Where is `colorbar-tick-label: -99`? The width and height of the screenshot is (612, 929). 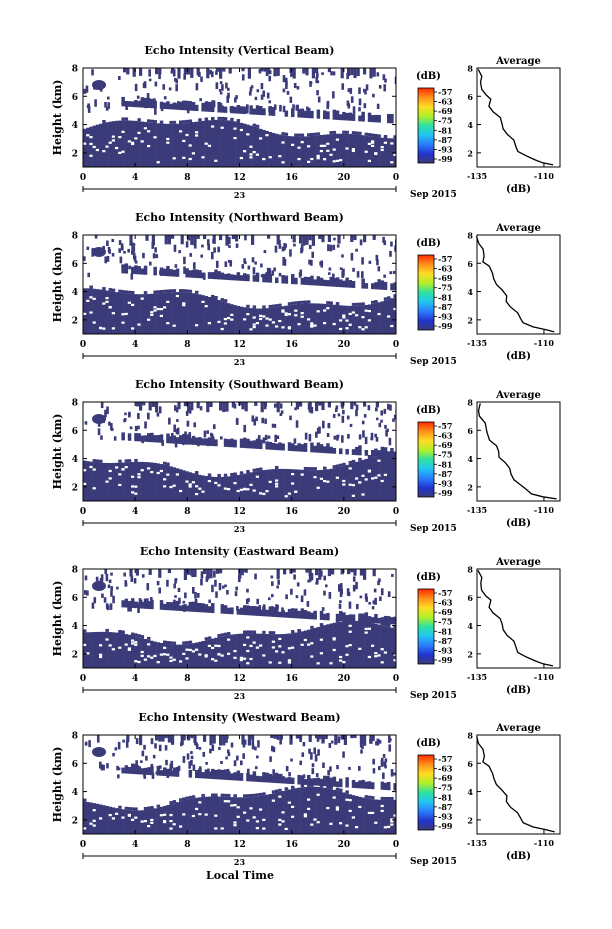 colorbar-tick-label: -99 is located at coordinates (445, 326).